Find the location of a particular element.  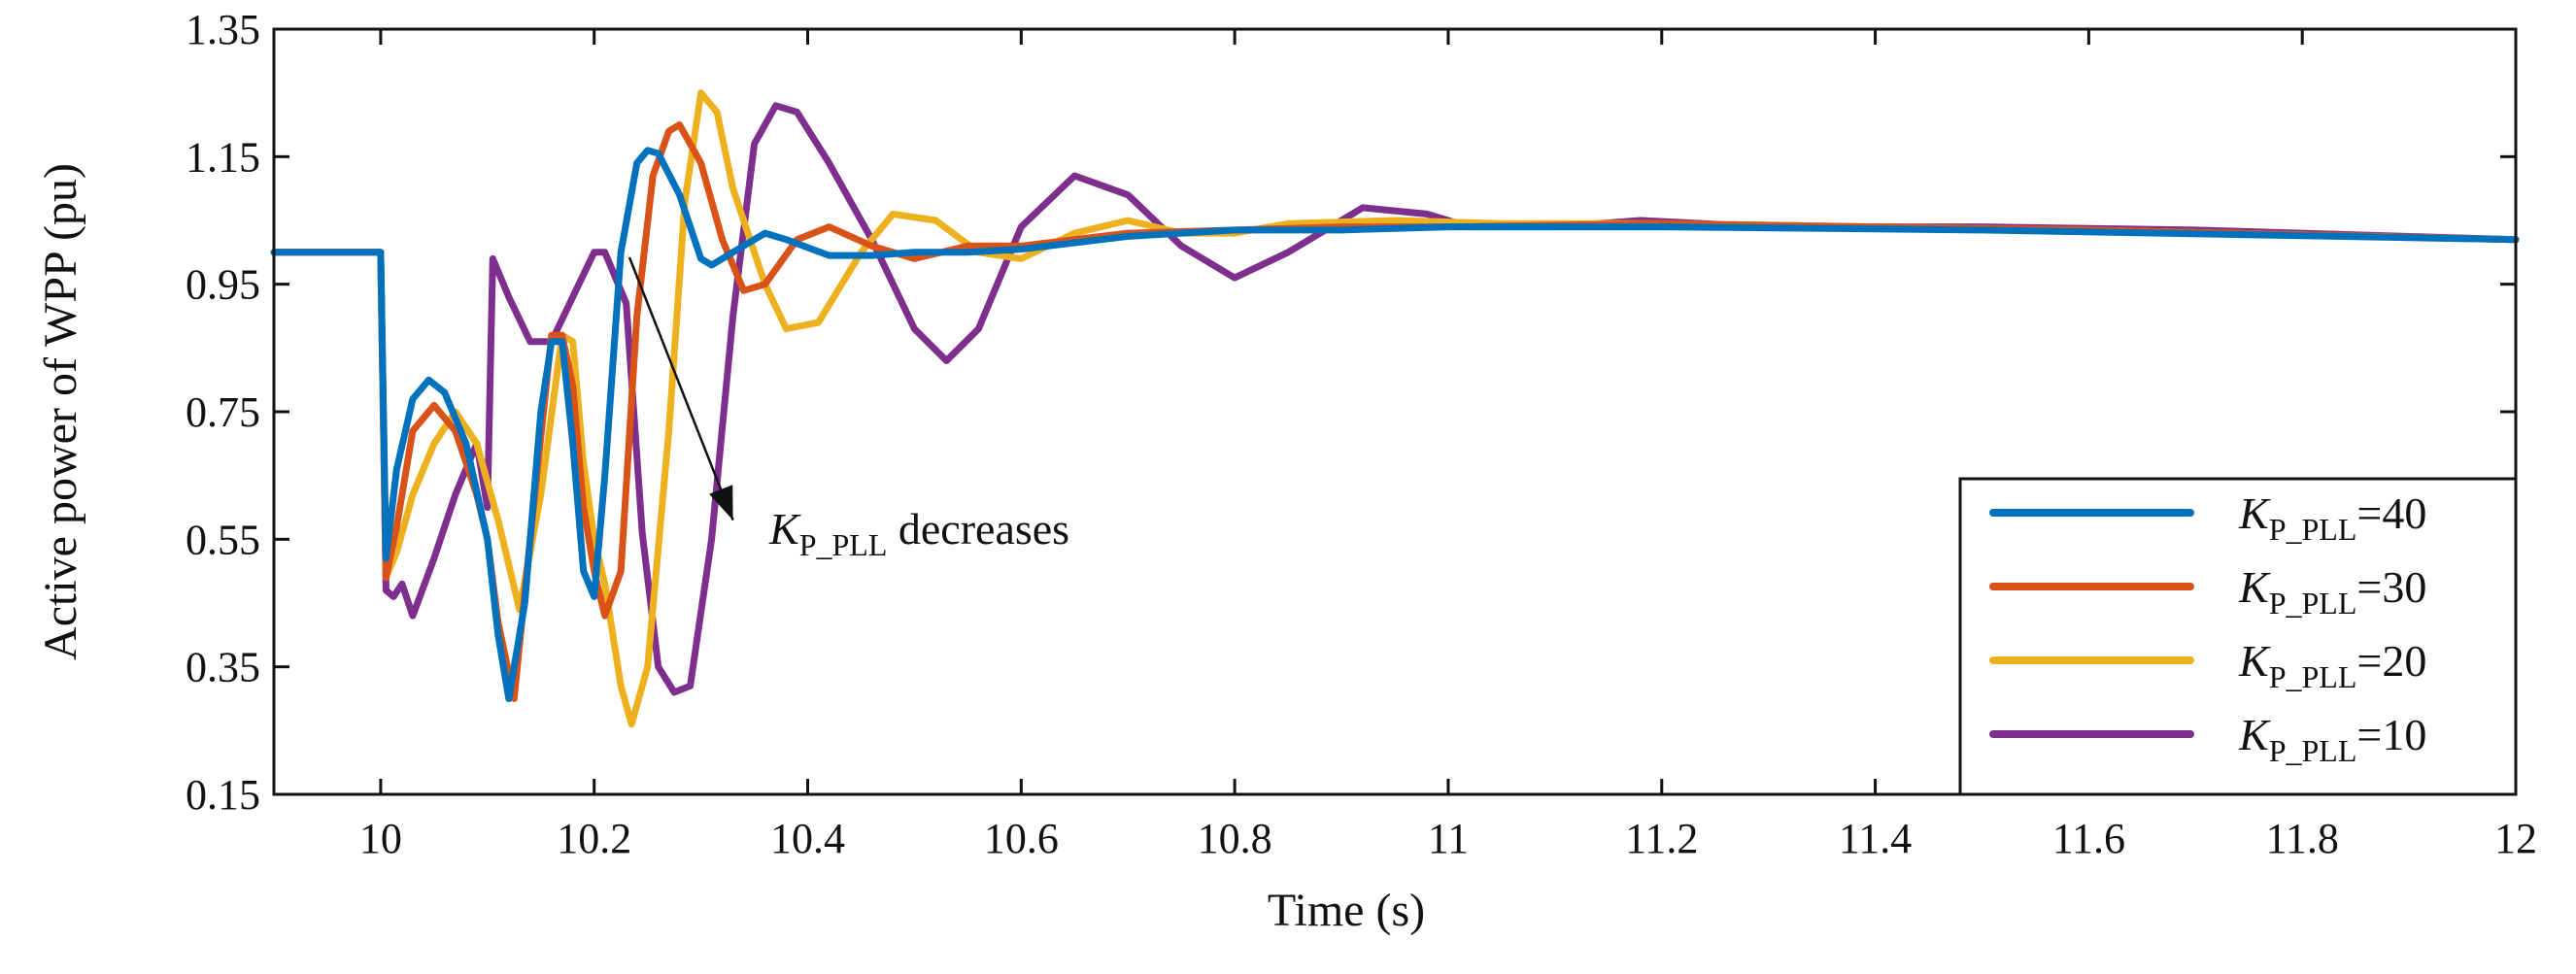

y-tick-label: 1.35 is located at coordinates (223, 29).